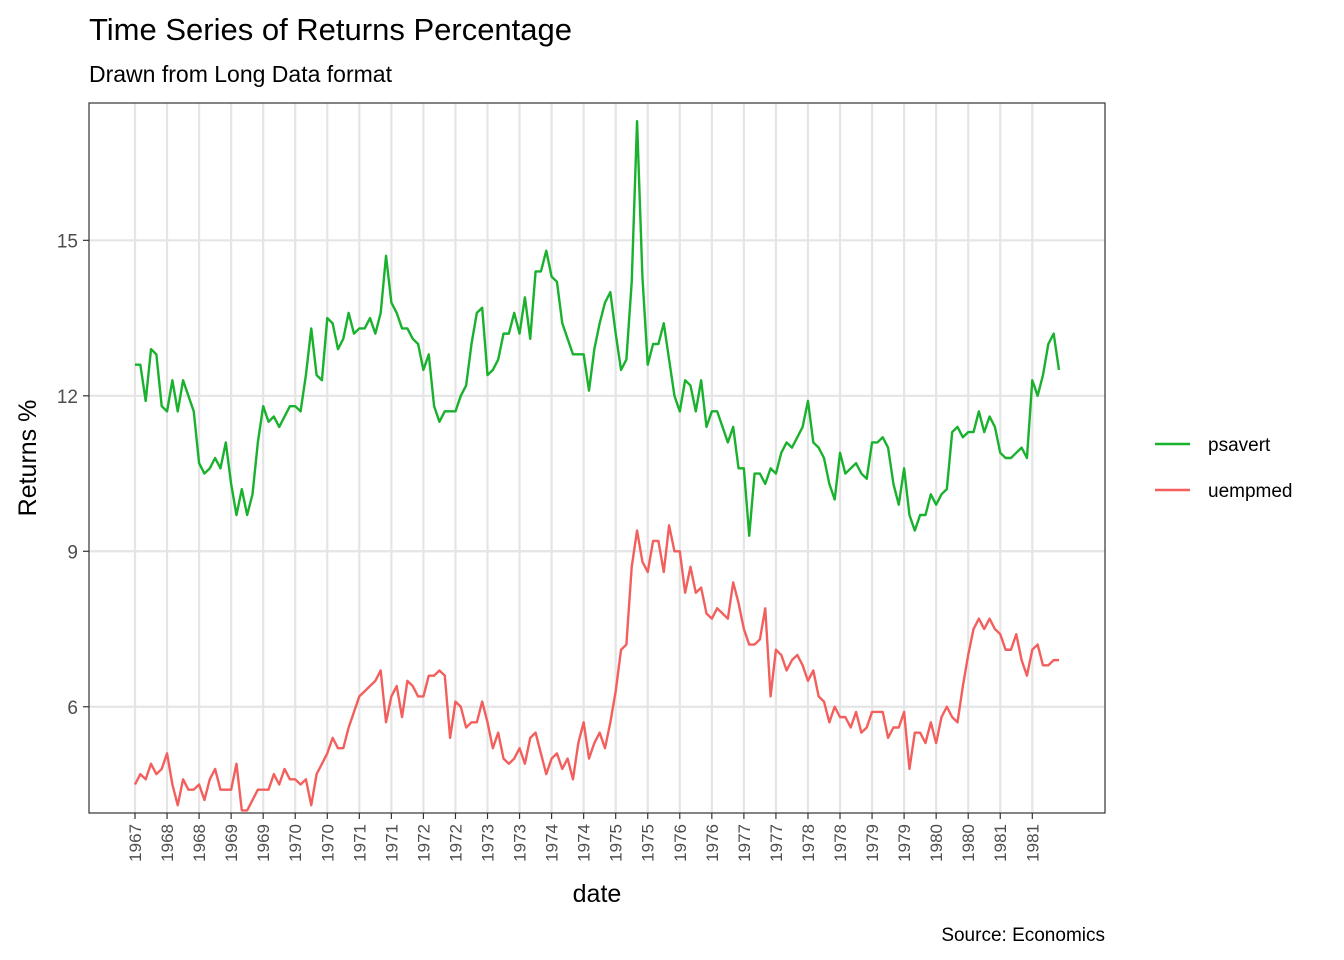  Describe the element at coordinates (67, 241) in the screenshot. I see `y-tick-label: 15` at that location.